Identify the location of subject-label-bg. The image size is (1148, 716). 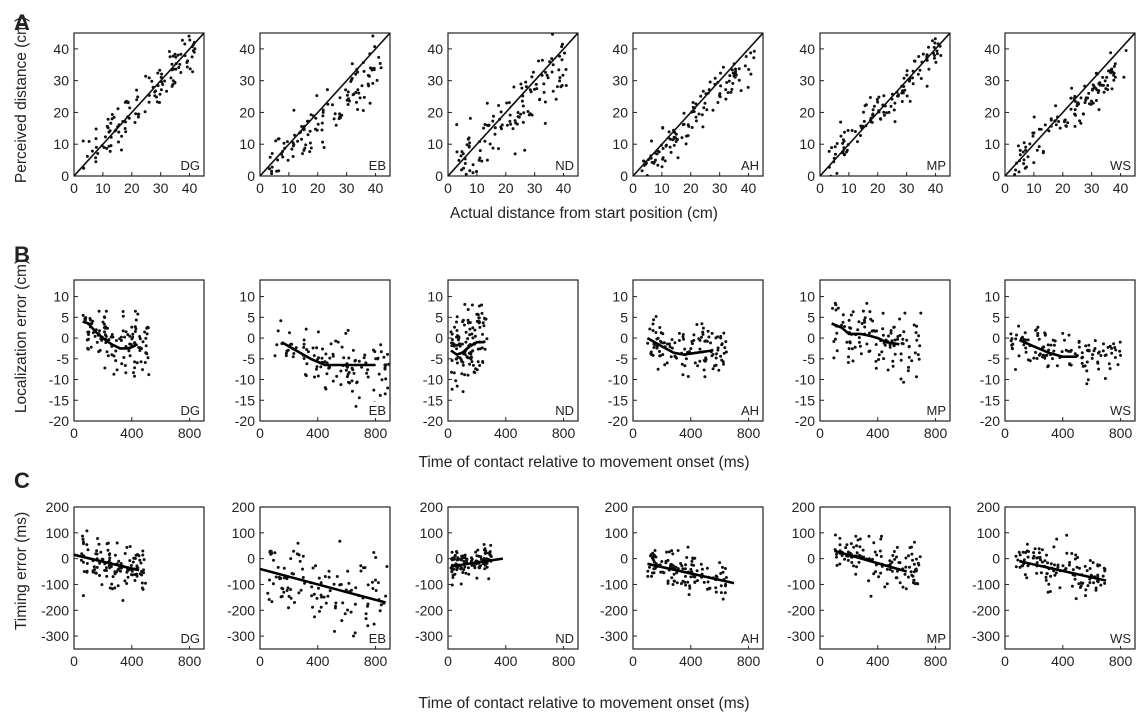
(934, 410).